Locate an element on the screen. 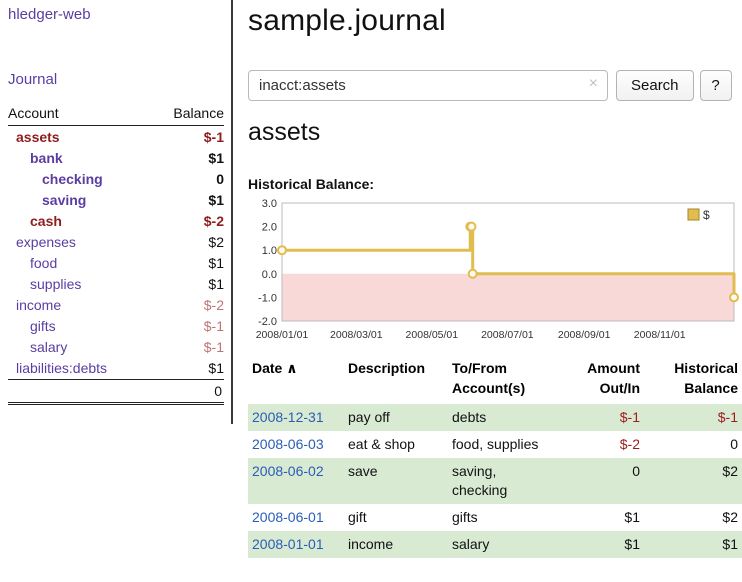 The width and height of the screenshot is (742, 582). search-bar: × Search ? is located at coordinates (490, 85).